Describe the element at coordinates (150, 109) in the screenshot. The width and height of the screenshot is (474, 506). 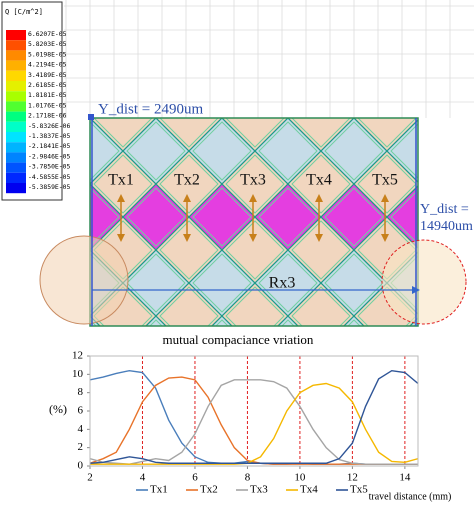
I see `y-dist-top-label: Y_dist = 2490um` at that location.